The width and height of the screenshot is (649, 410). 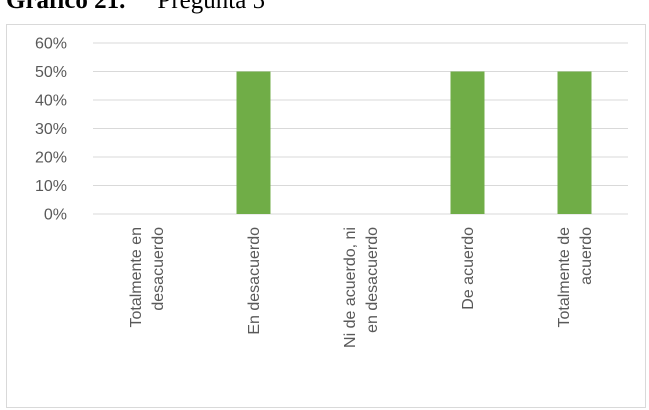 I want to click on y-tick-label: 0%, so click(x=55, y=215).